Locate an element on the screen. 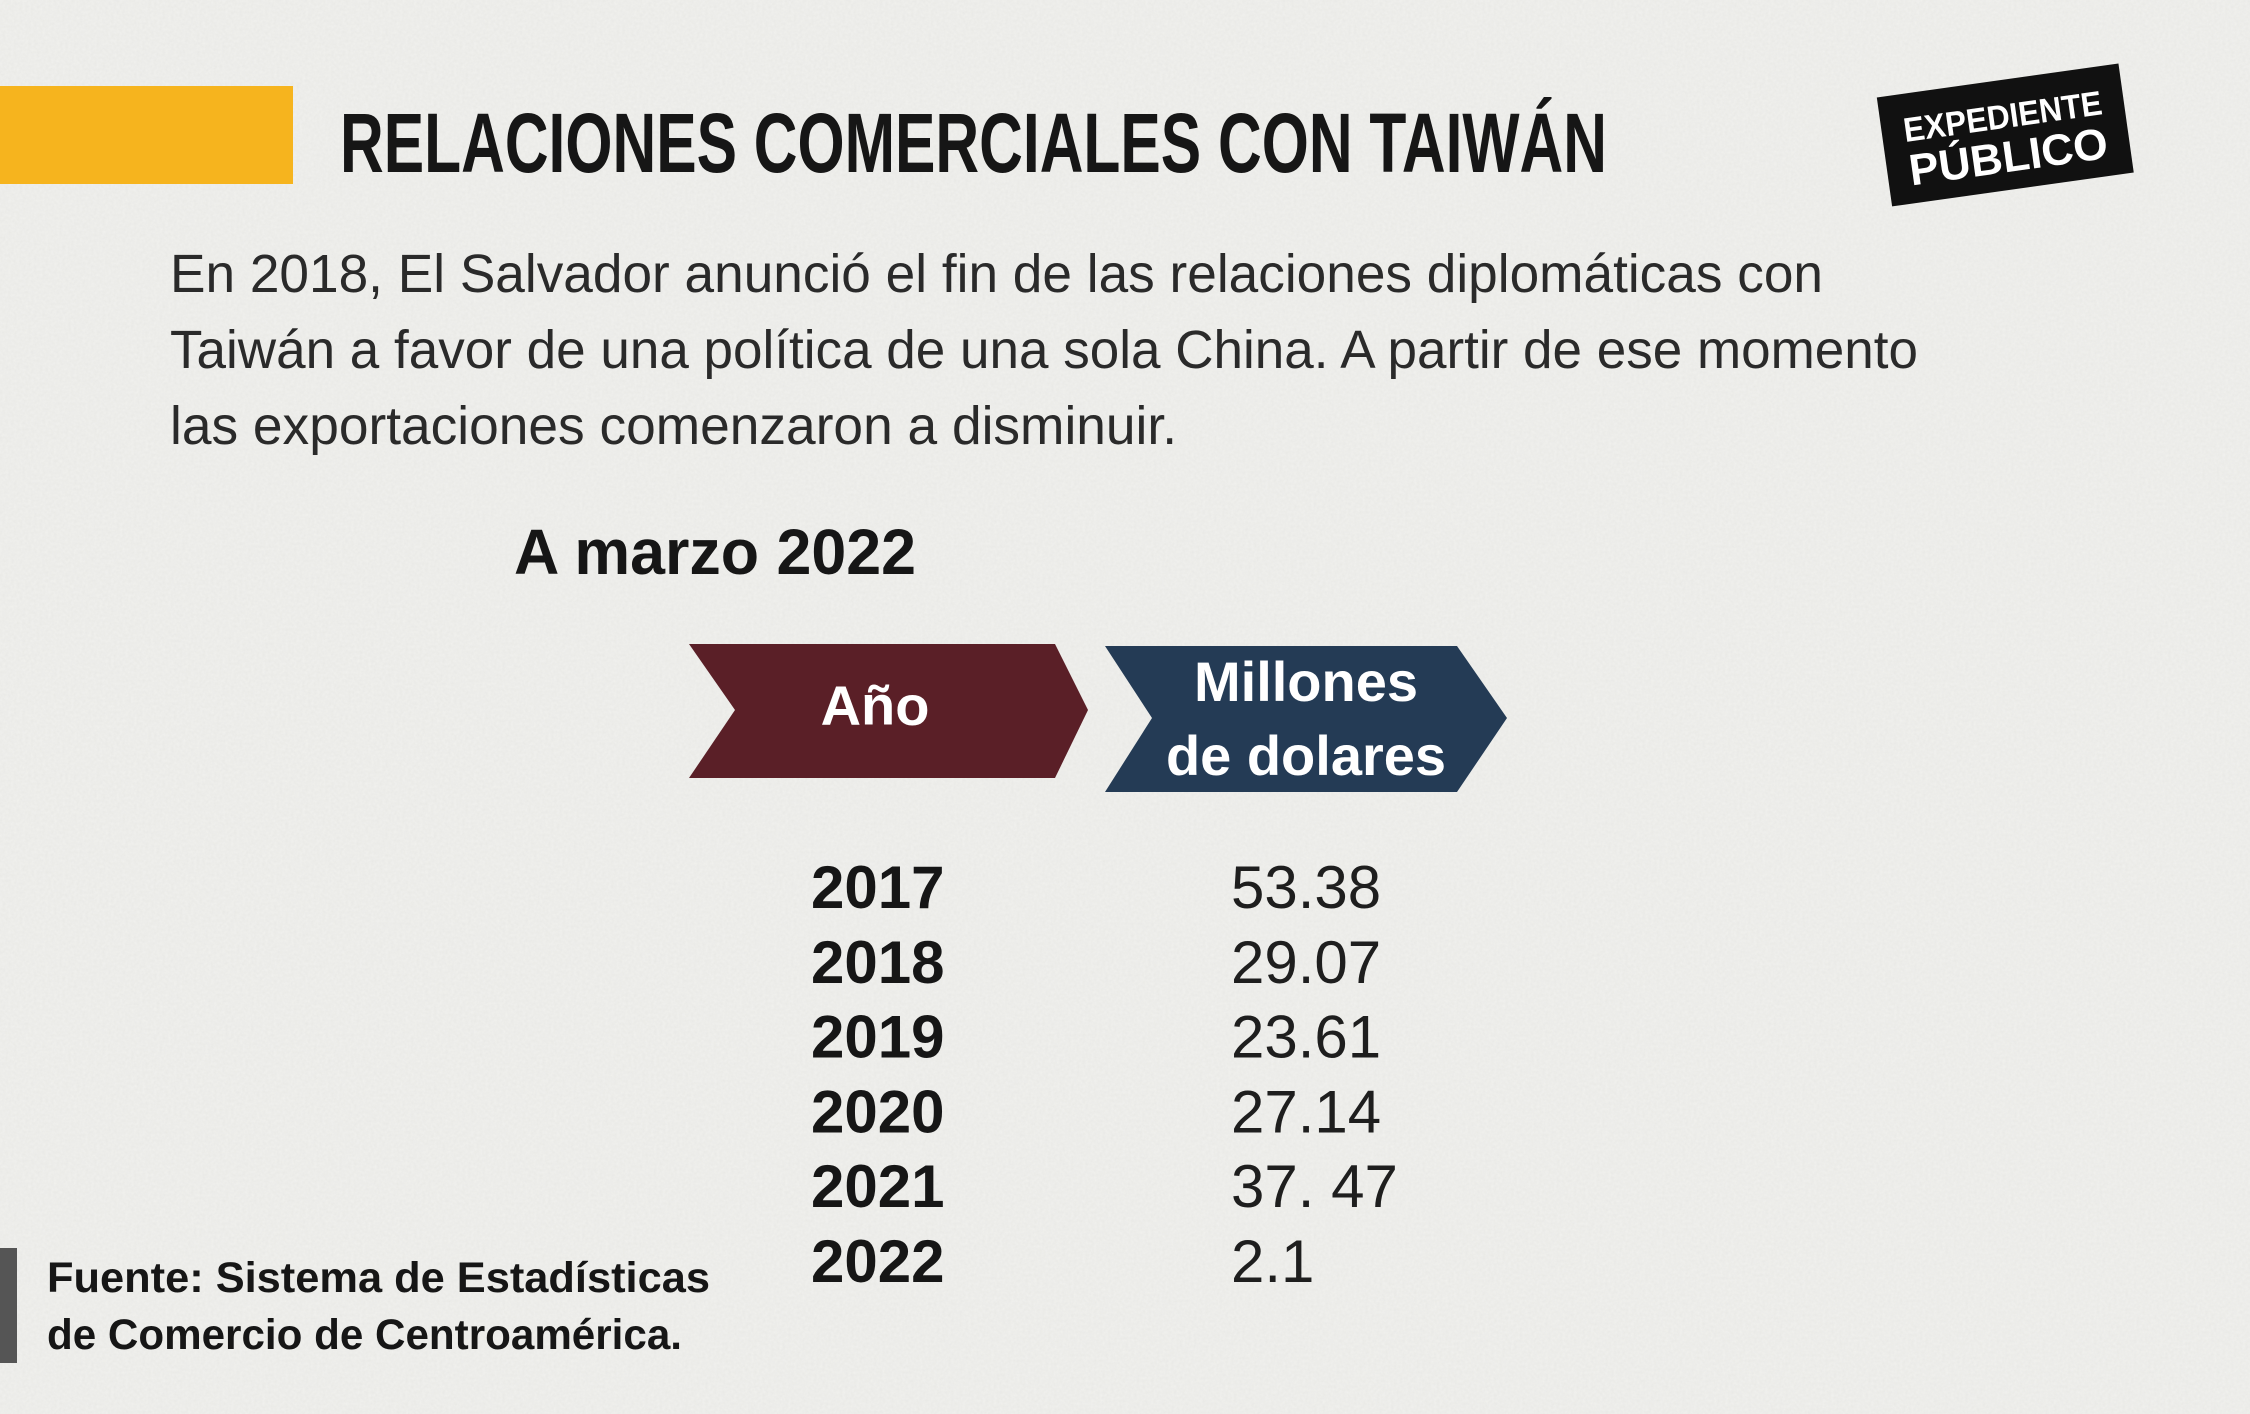  logo: EXPEDIENTE PÚBLICO is located at coordinates (2005, 135).